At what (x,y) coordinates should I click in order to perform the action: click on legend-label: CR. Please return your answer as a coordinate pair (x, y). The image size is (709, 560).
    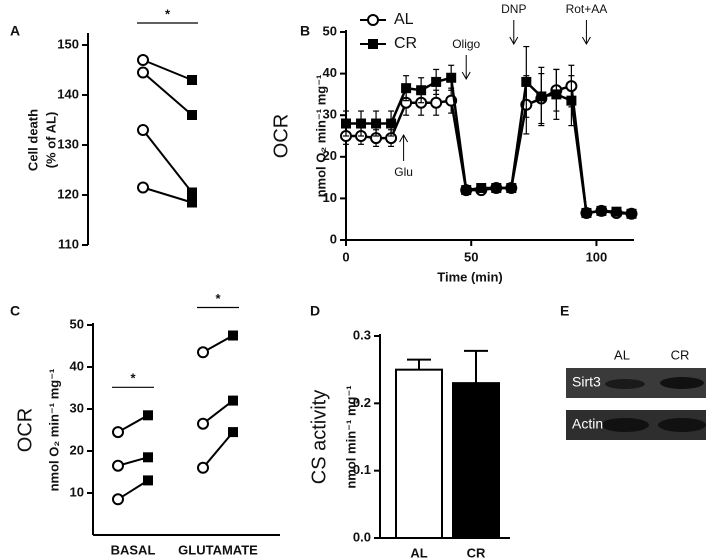
    Looking at the image, I should click on (405, 43).